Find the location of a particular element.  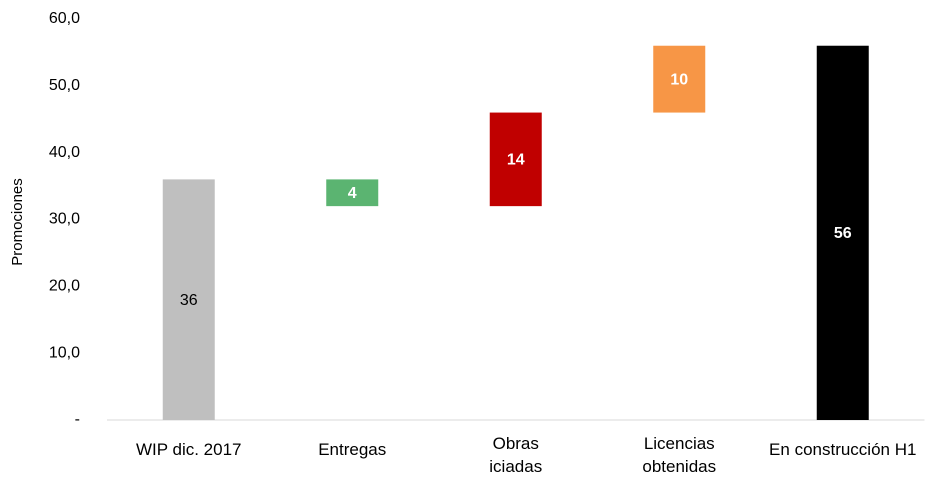

x-tick-label: En construcción H1 is located at coordinates (843, 449).